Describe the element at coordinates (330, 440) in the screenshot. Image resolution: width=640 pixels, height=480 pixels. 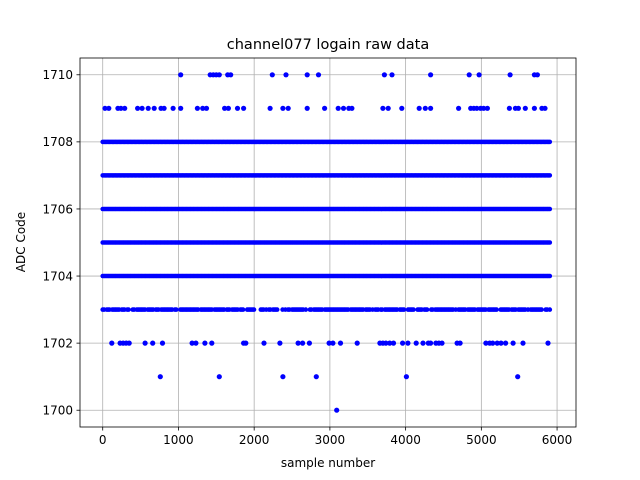
I see `x-tick-label: 3000` at that location.